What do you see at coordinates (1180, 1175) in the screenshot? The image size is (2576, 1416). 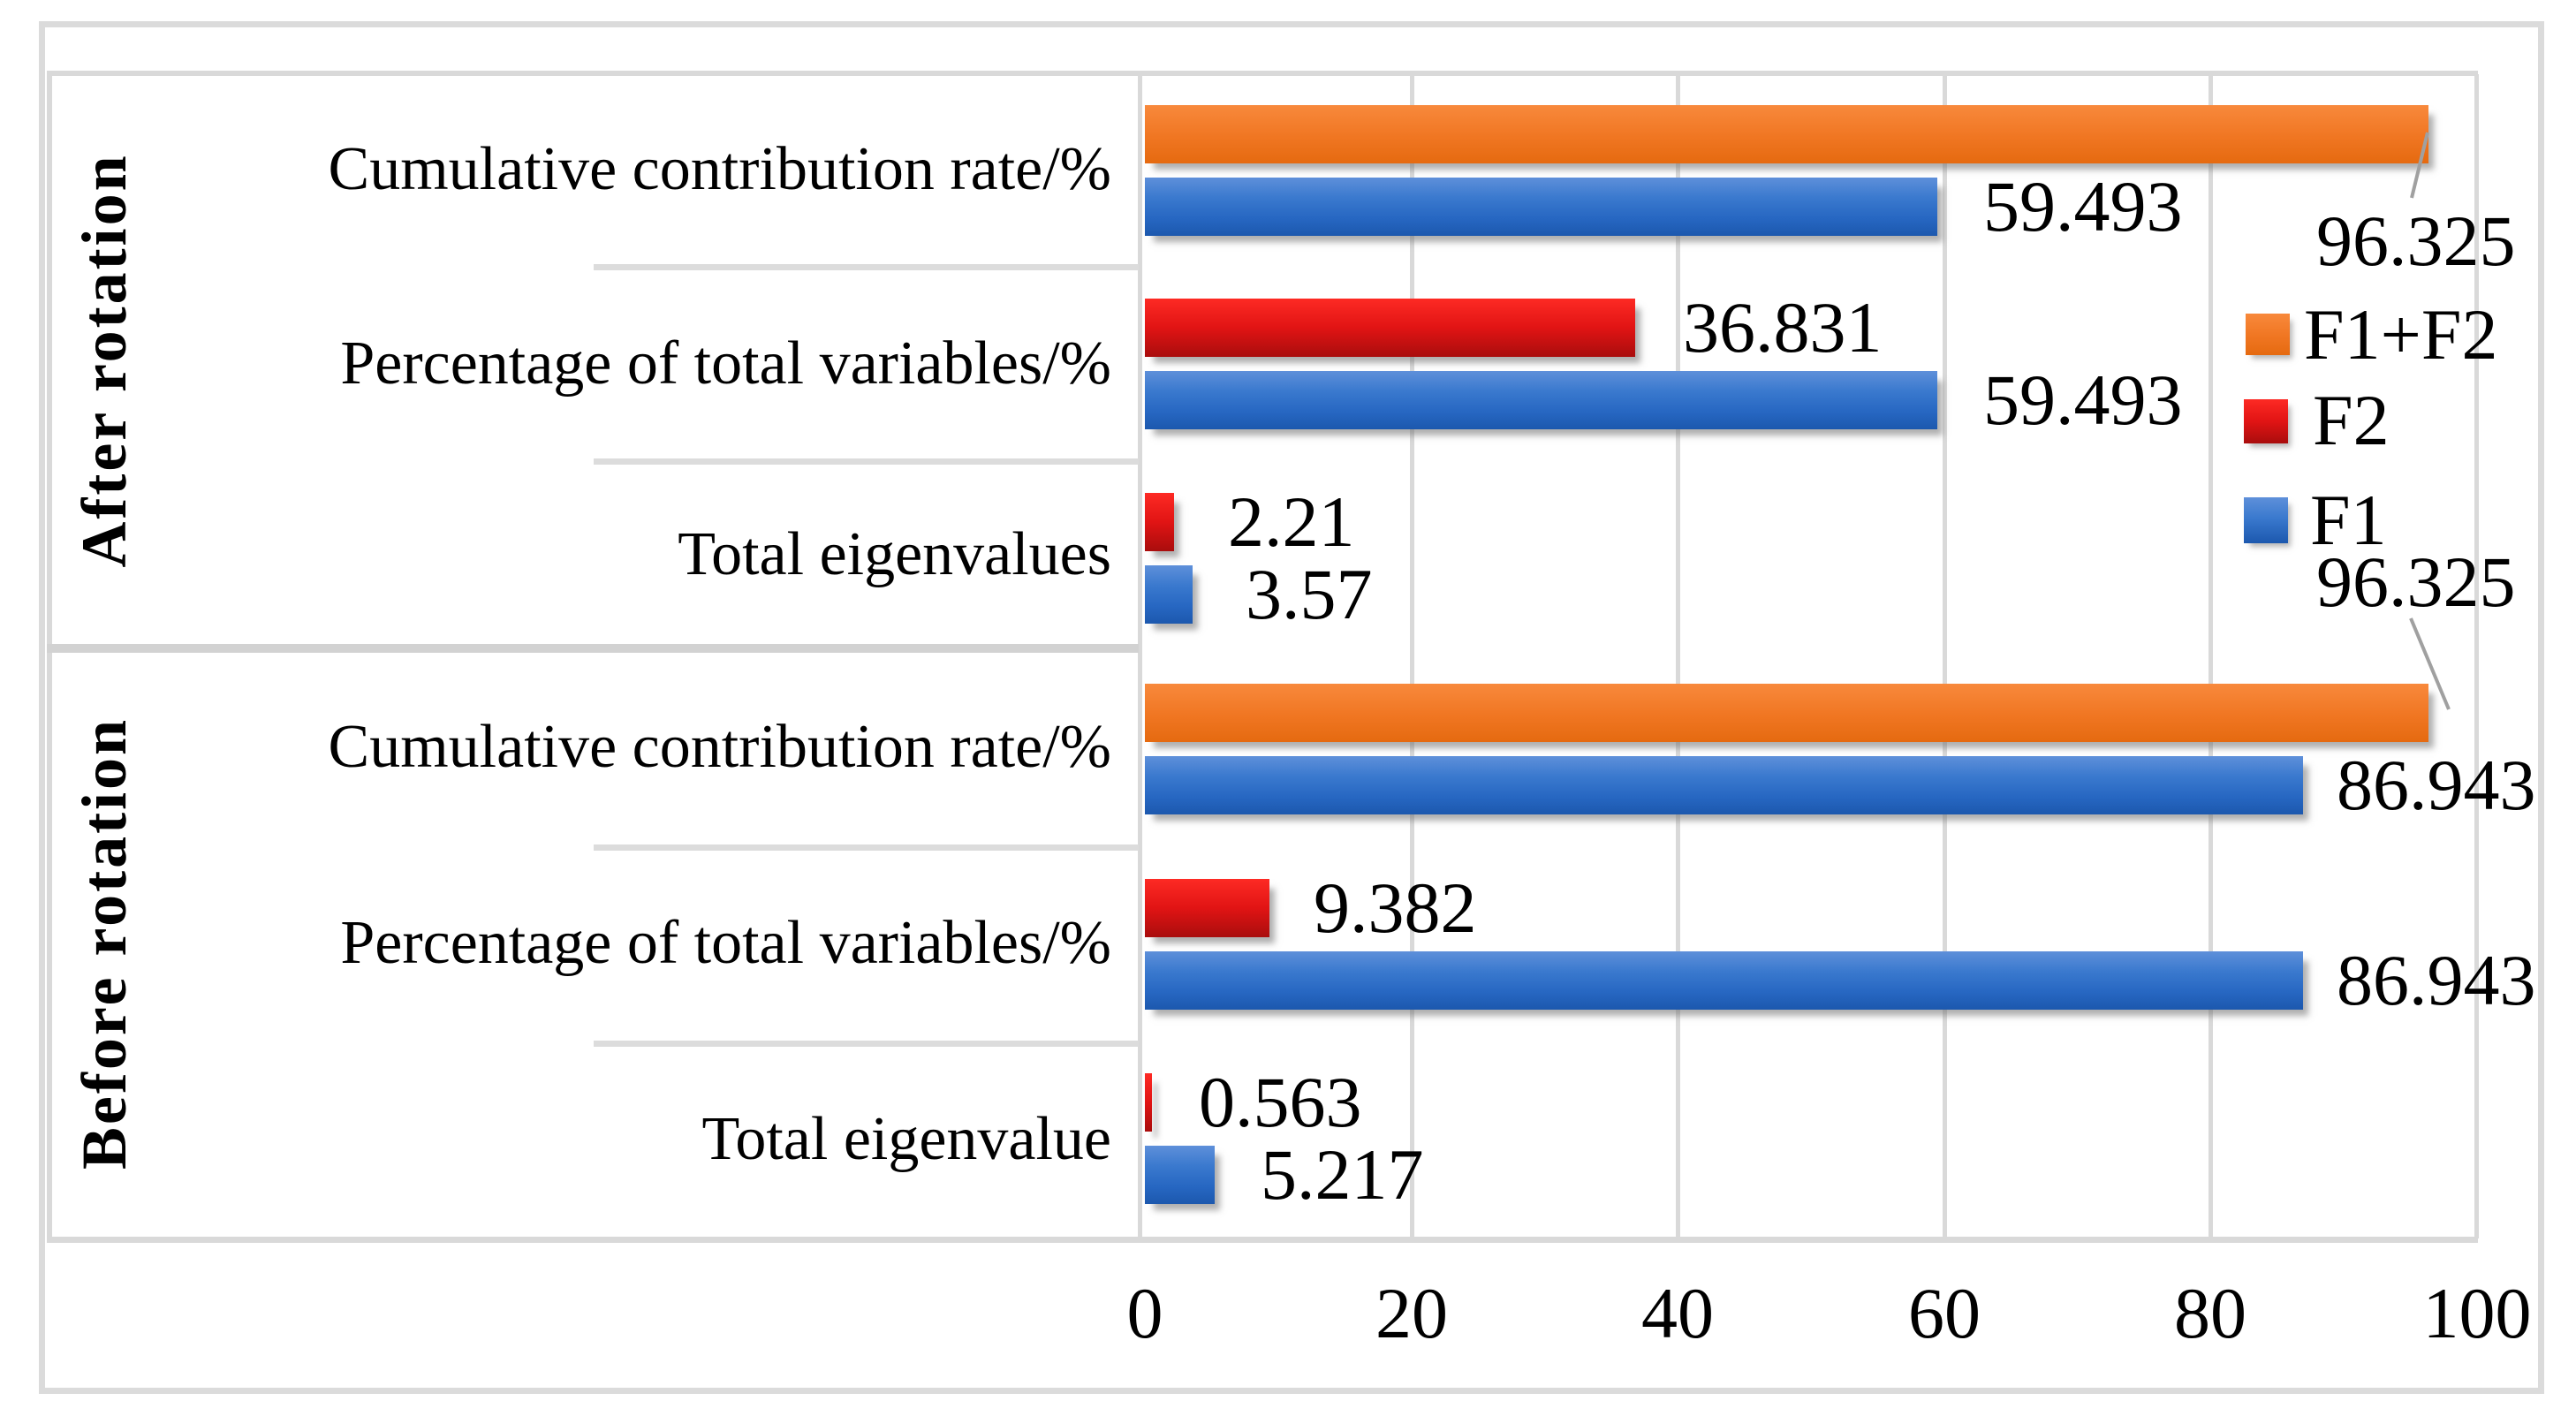 I see `bar-before-eigen-f1` at bounding box center [1180, 1175].